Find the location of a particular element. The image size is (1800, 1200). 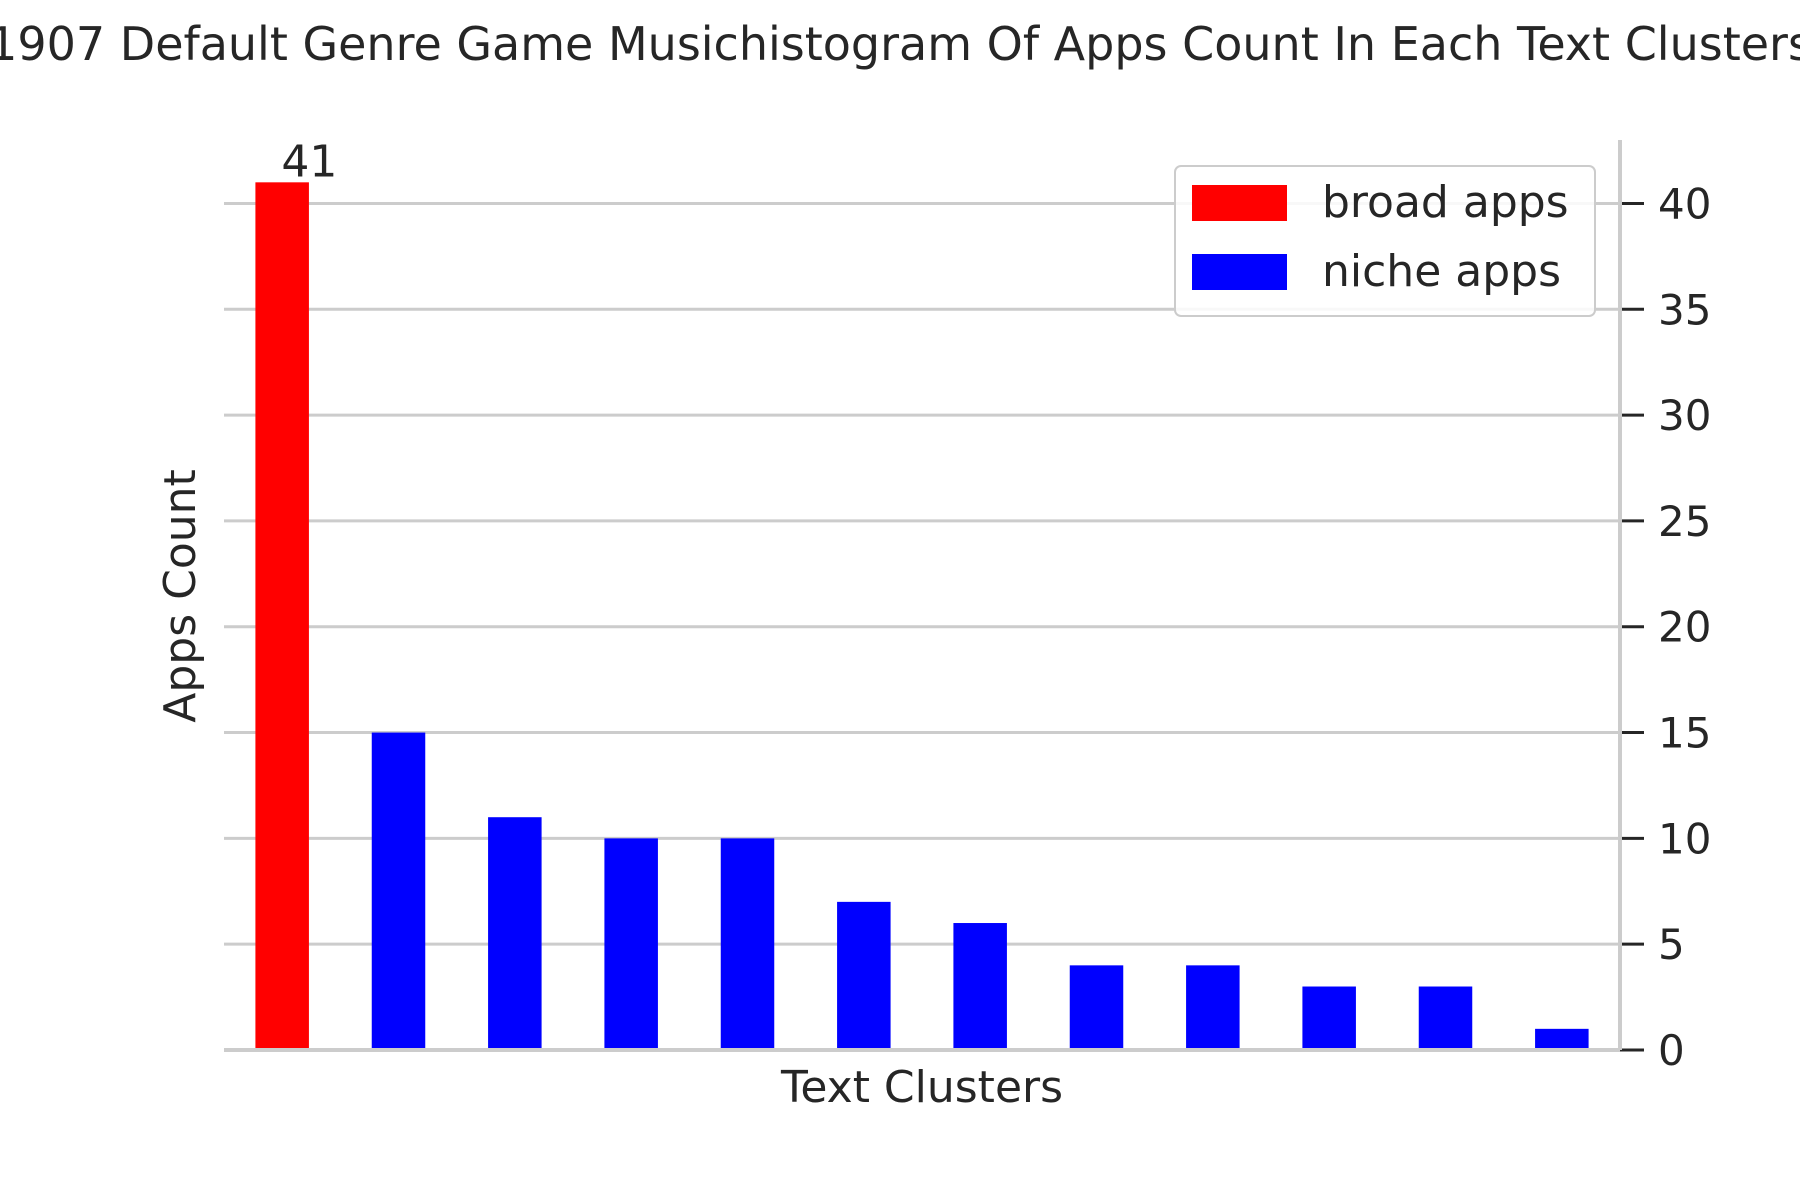

legend: broad apps niche apps is located at coordinates (1385, 241).